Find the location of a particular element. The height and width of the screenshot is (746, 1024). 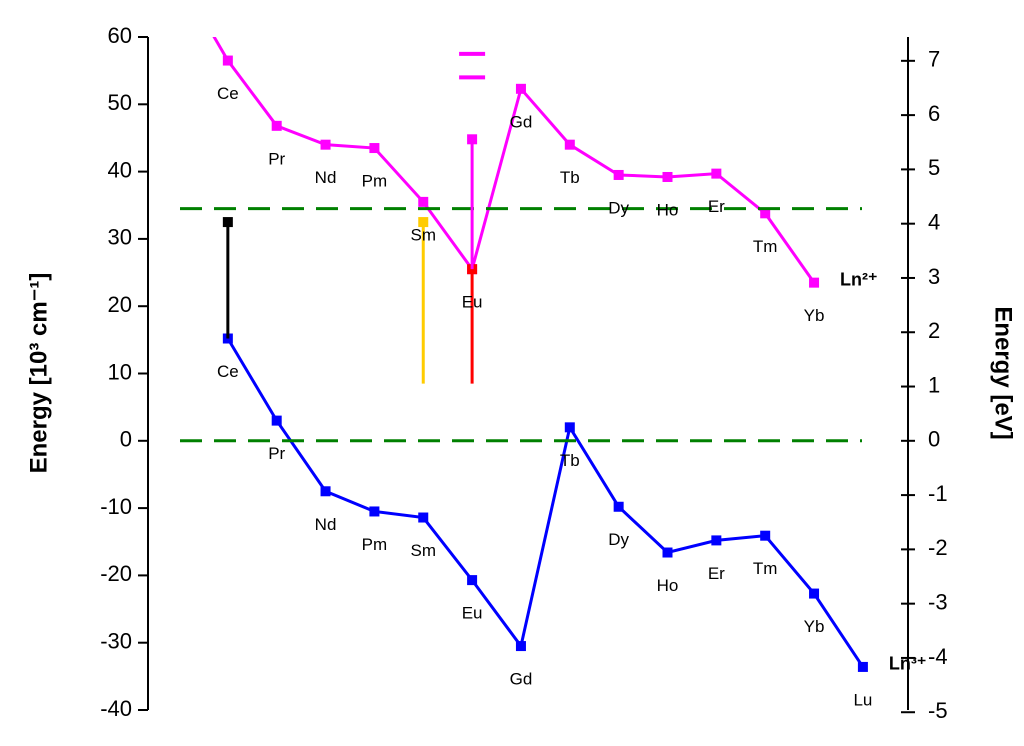

series-name: Ln³⁺ is located at coordinates (908, 664).